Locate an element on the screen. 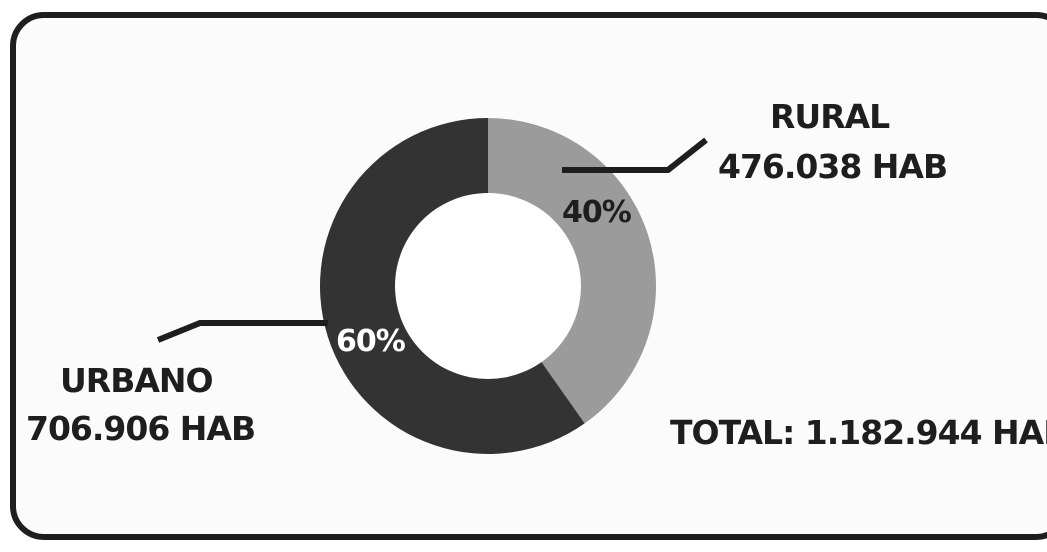 This screenshot has height=552, width=1047. donut-hole is located at coordinates (488, 286).